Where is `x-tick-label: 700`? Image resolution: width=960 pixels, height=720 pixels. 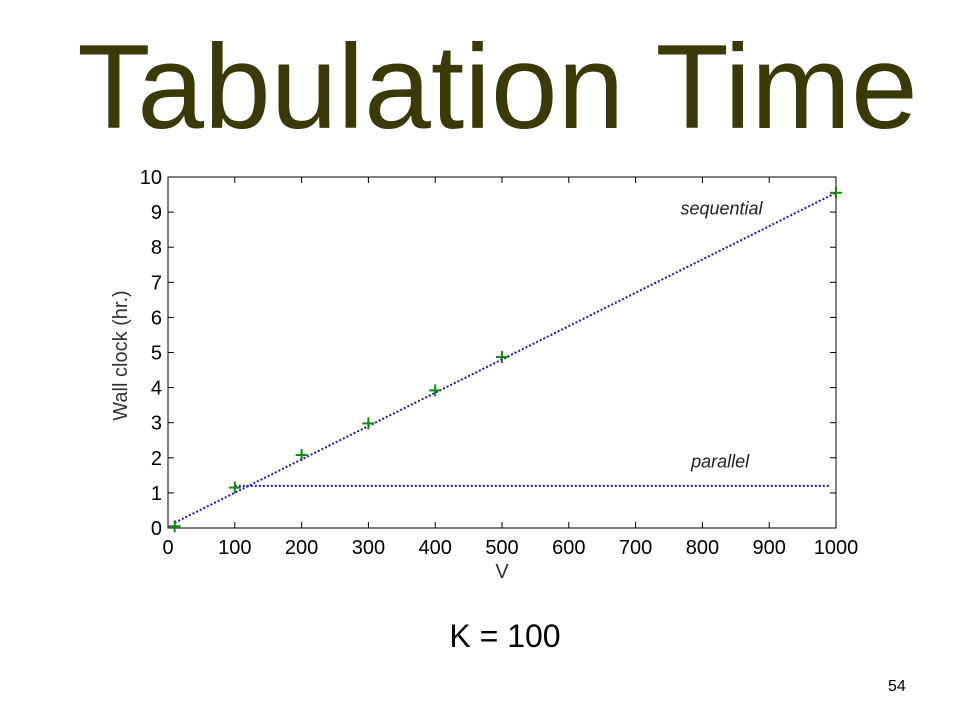 x-tick-label: 700 is located at coordinates (635, 548).